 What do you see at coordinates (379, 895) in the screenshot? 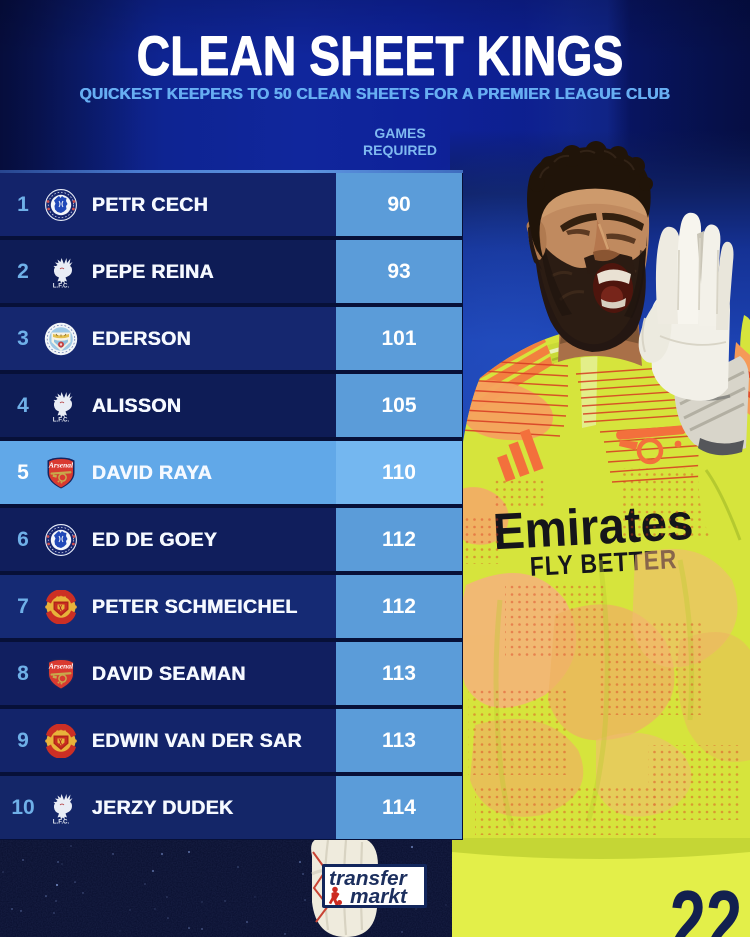
I see `svg-text: markt` at bounding box center [379, 895].